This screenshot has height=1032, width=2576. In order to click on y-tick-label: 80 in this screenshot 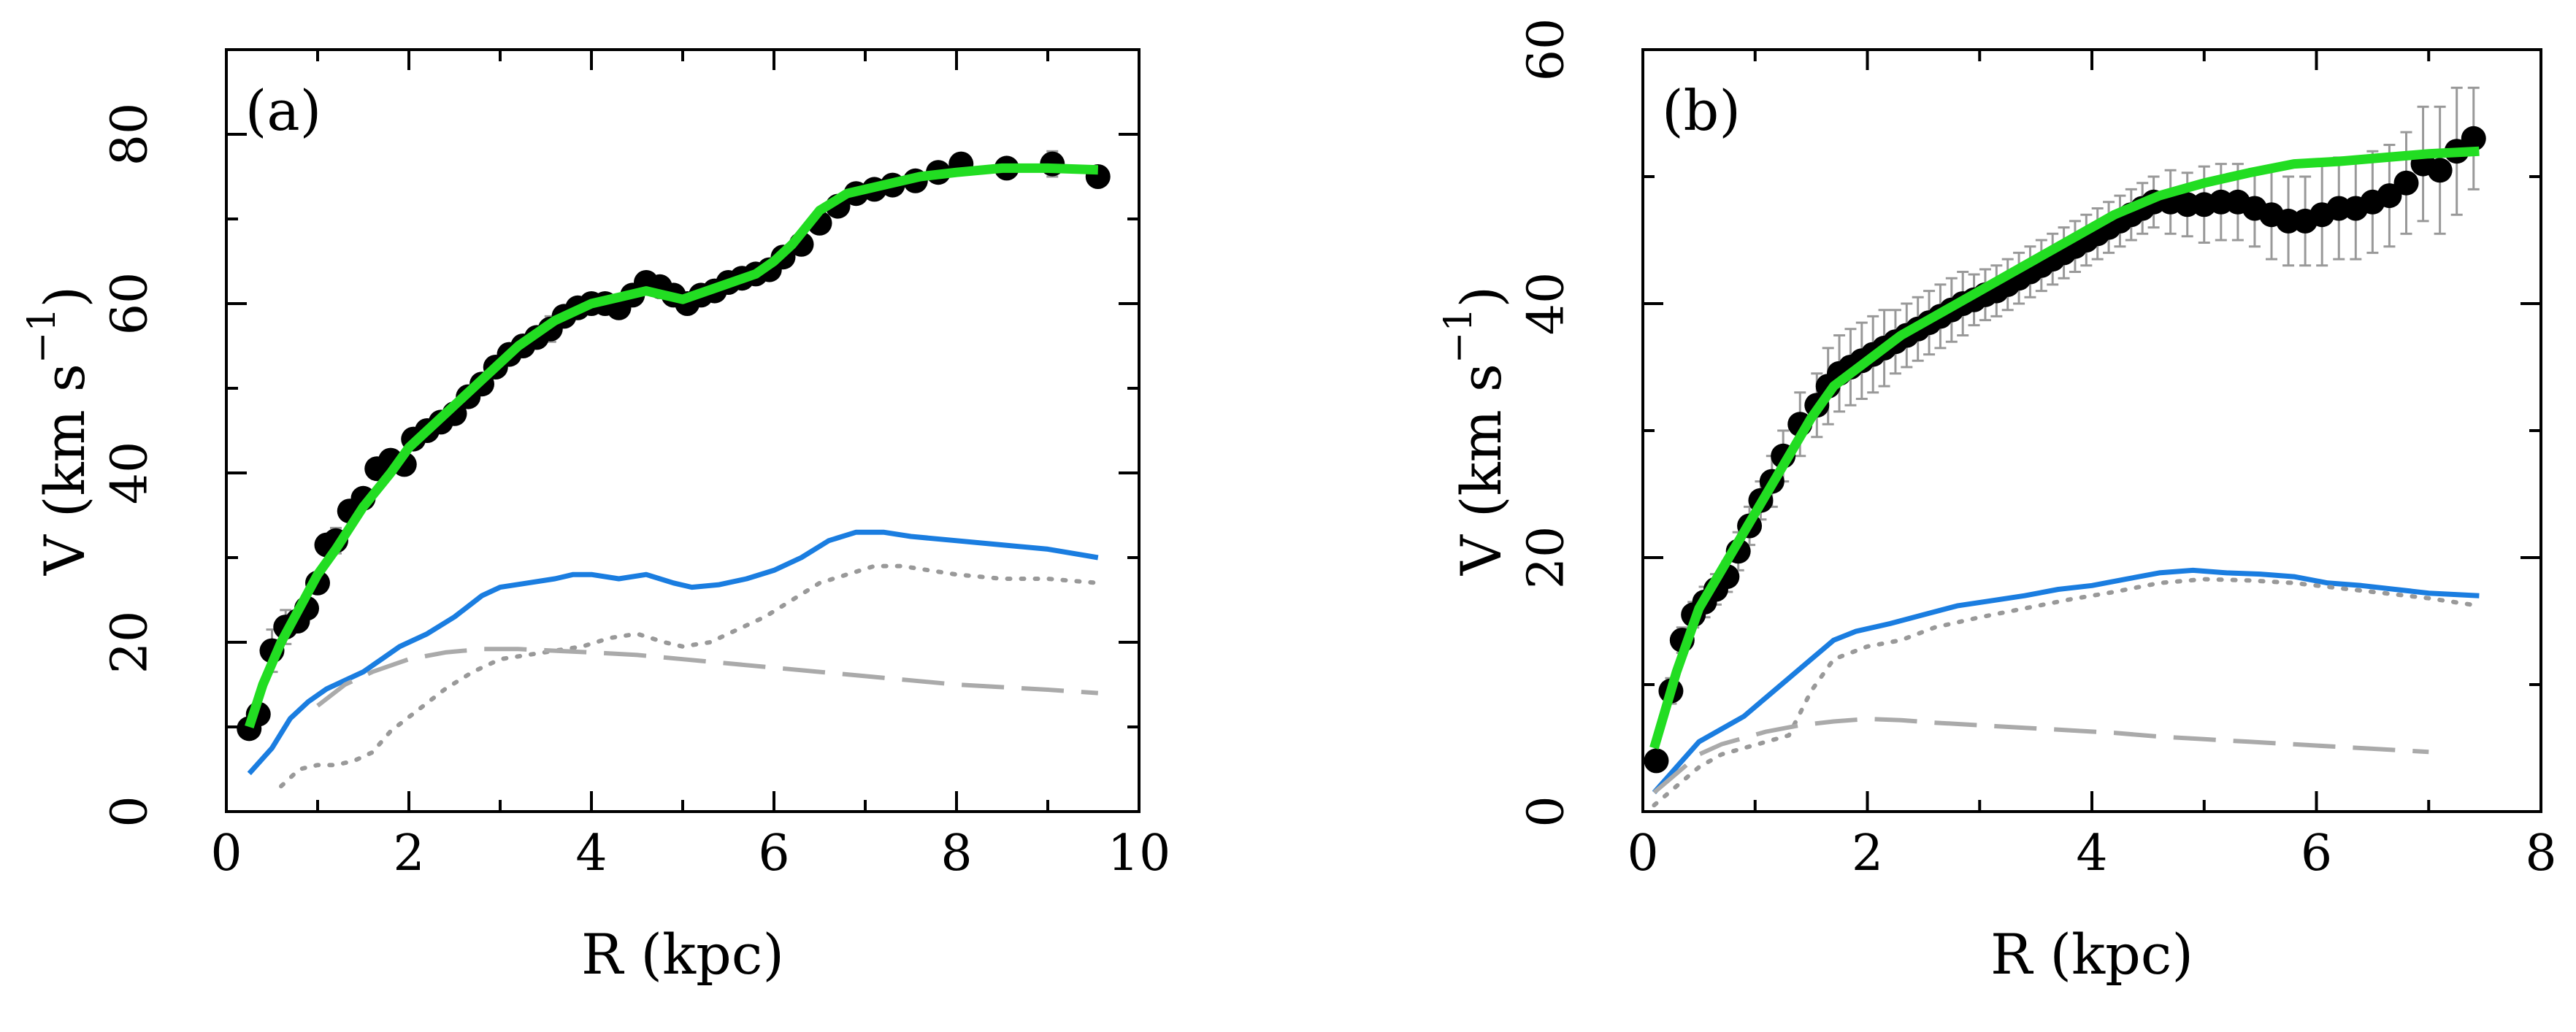, I will do `click(130, 134)`.